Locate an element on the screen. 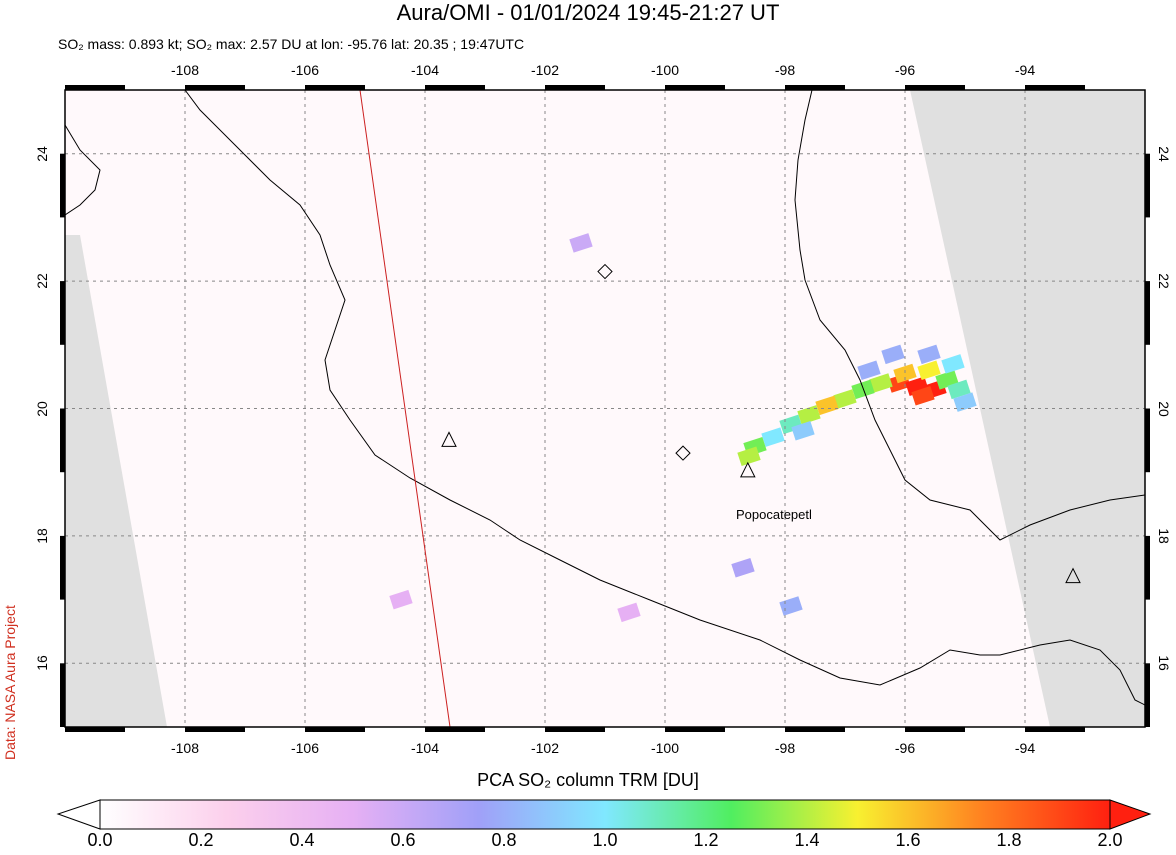  lon-tick-label-bottom: -102 is located at coordinates (545, 748).